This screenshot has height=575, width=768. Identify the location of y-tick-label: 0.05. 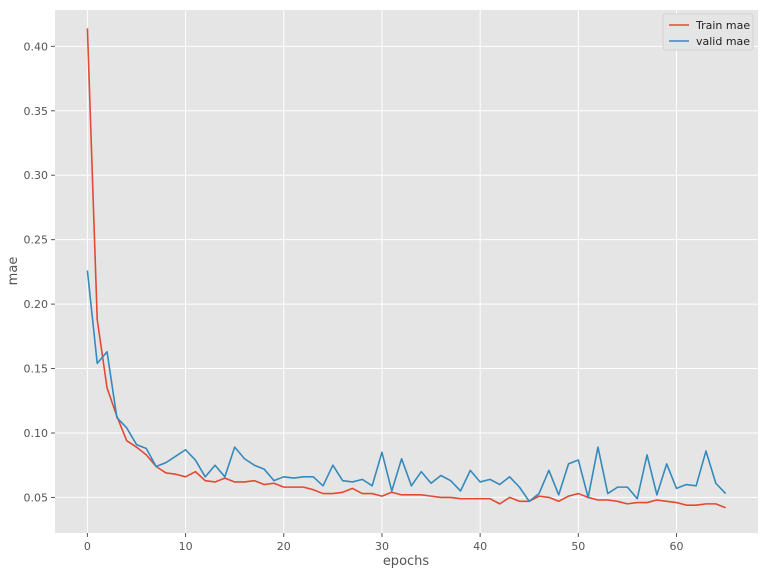
(36, 497).